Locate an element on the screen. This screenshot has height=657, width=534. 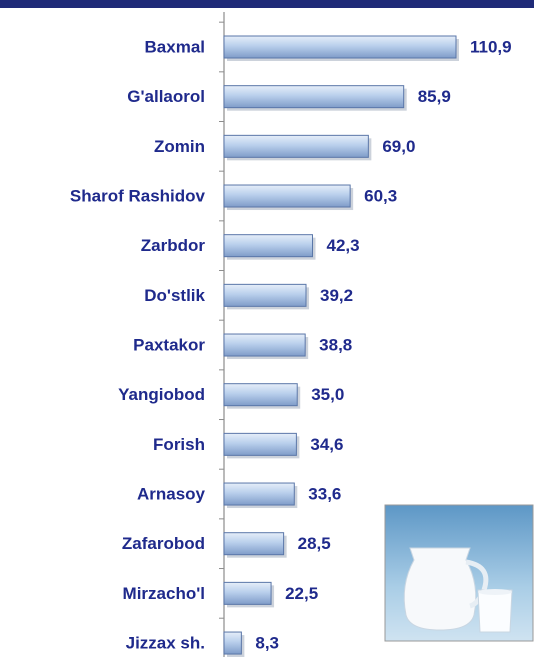
value-label: 110,9 is located at coordinates (491, 46).